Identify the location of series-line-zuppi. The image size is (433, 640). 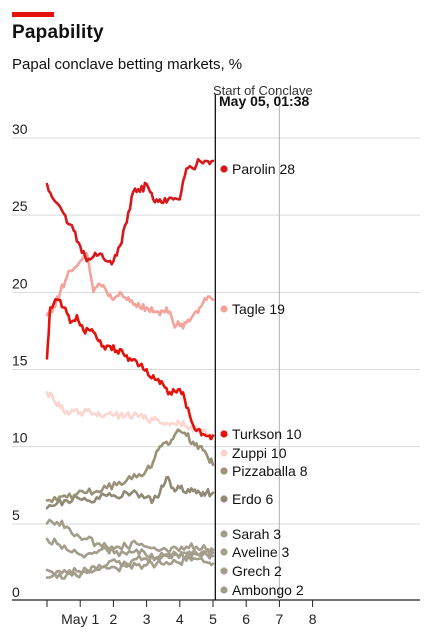
(130, 414).